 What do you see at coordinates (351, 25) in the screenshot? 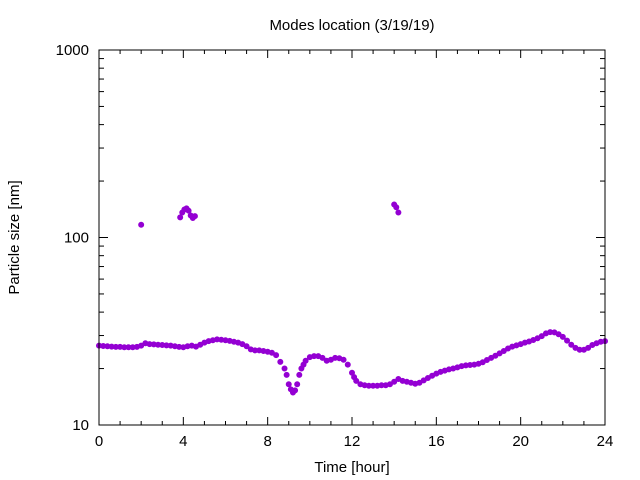
I see `chart-title: Modes location (3/19/19)` at bounding box center [351, 25].